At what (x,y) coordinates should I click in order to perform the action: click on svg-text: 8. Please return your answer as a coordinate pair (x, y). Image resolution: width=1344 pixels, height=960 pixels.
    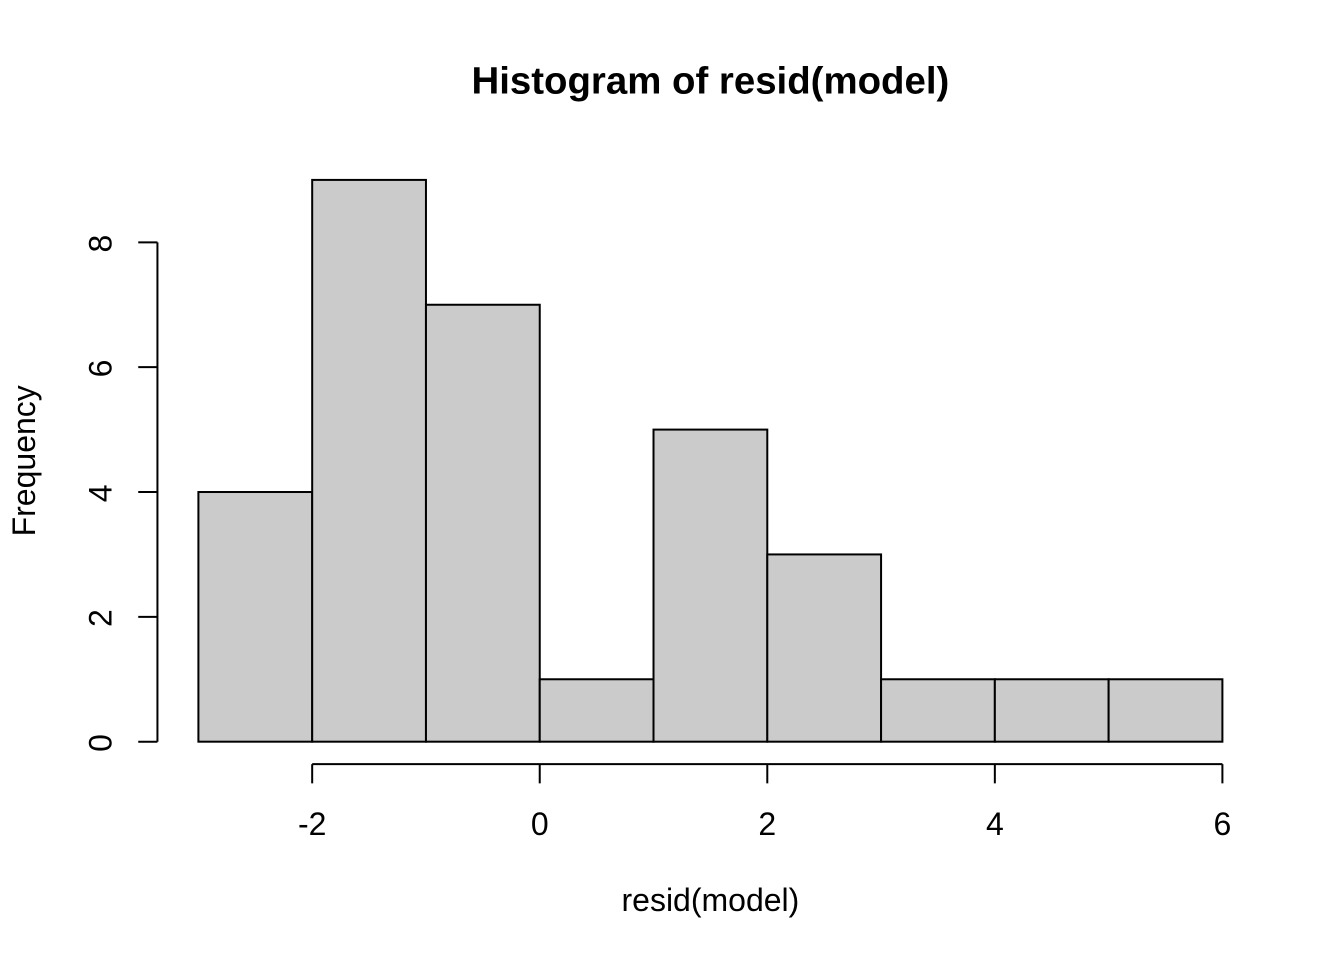
    Looking at the image, I should click on (101, 244).